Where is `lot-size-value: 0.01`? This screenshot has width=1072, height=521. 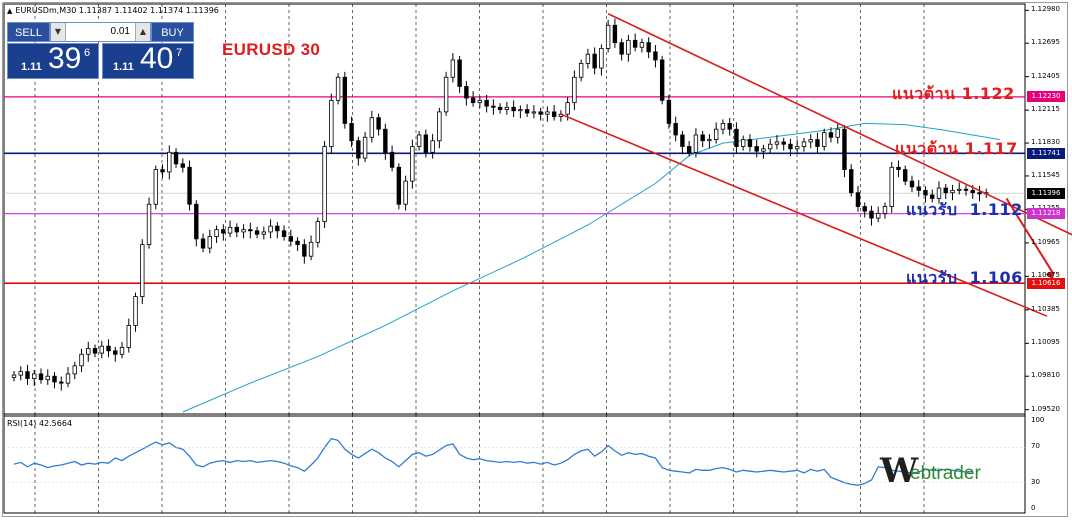 lot-size-value: 0.01 is located at coordinates (120, 31).